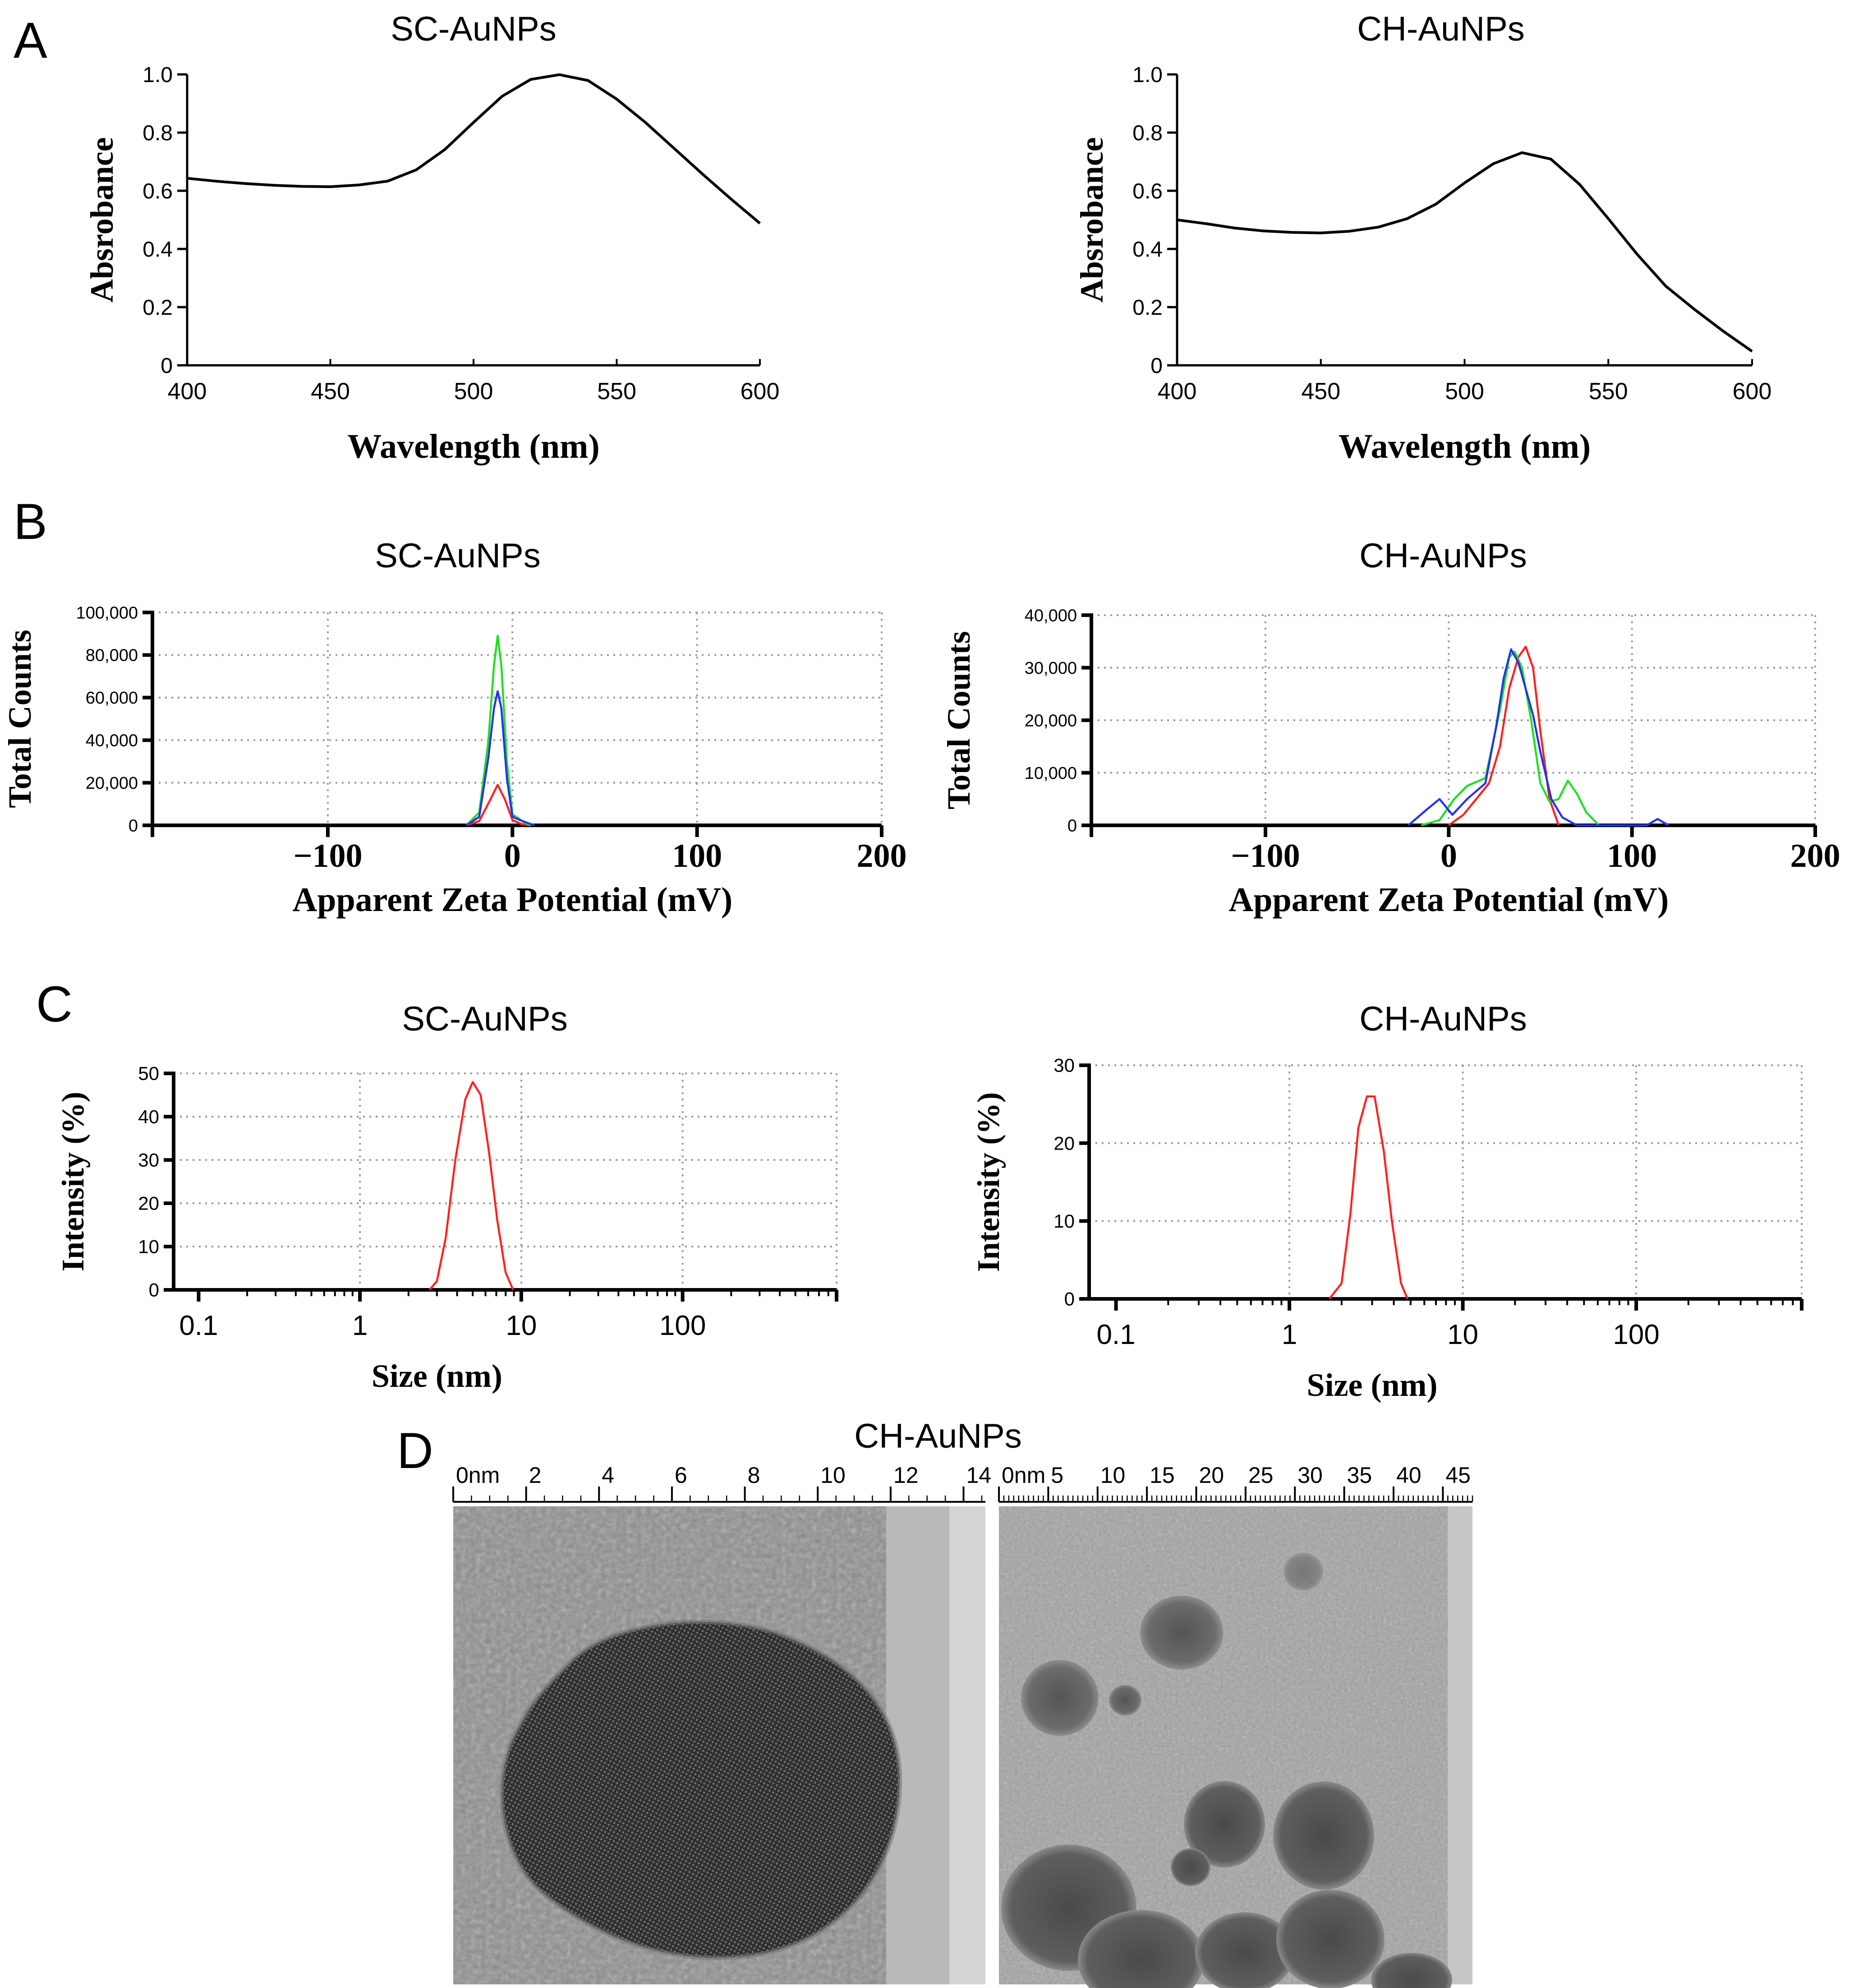 This screenshot has width=1854, height=1988. I want to click on y-axis-label: Intensity (%), so click(988, 1182).